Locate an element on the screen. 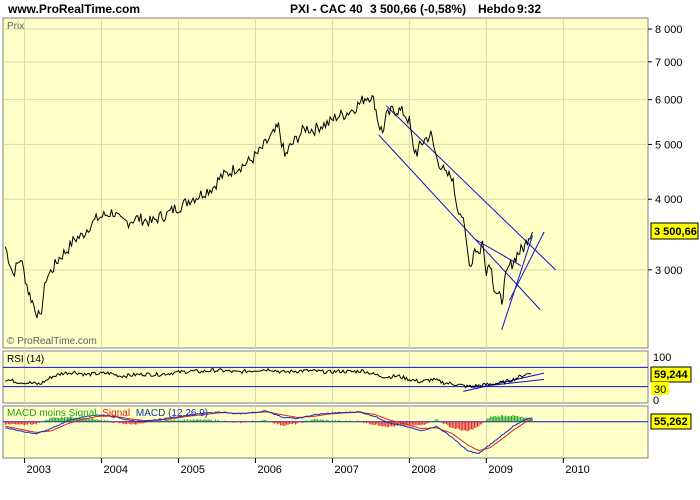  x-tick-label: 2005 is located at coordinates (192, 470).